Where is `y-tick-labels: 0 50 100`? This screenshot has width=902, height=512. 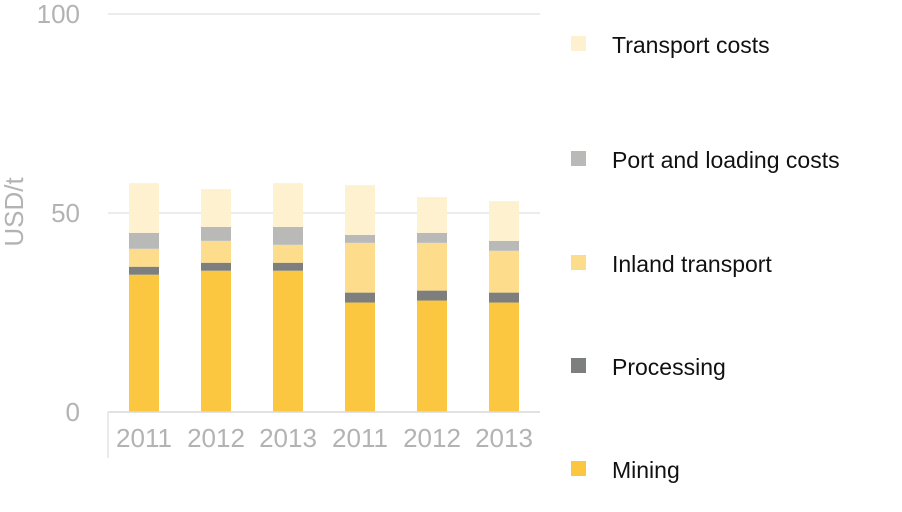
y-tick-labels: 0 50 100 is located at coordinates (58, 213).